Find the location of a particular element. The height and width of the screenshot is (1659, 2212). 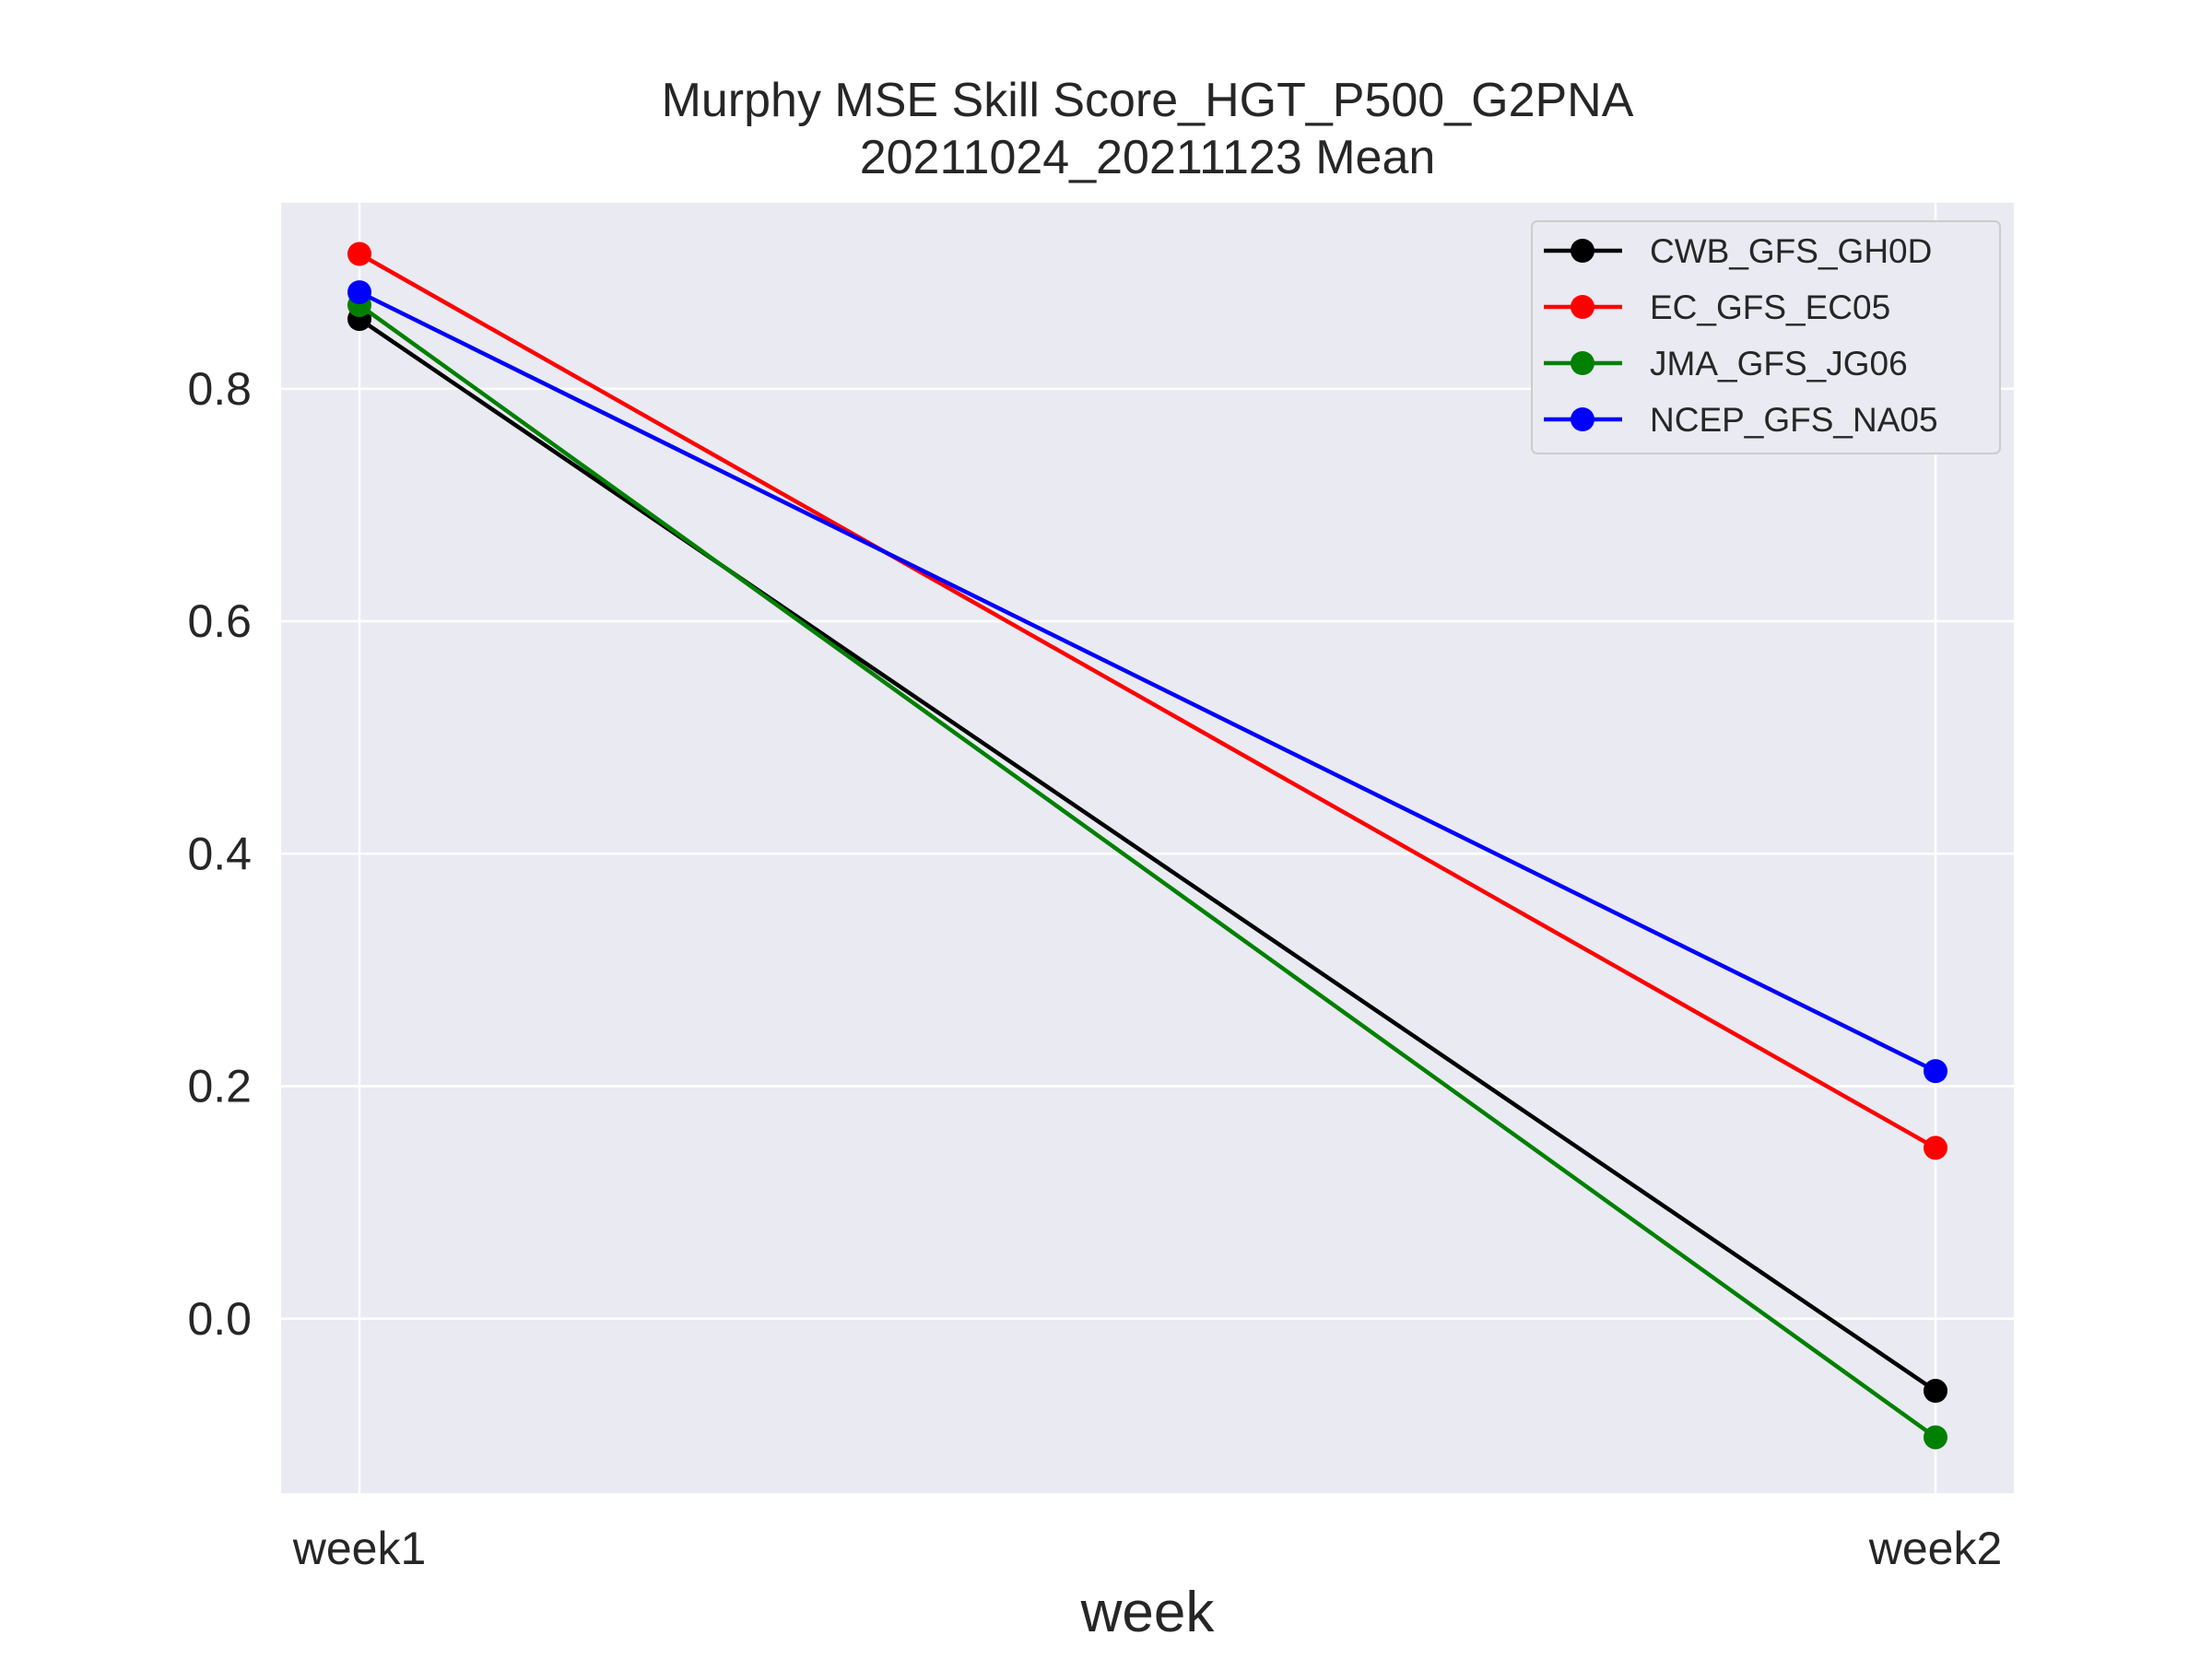

x-tick-label: week1 is located at coordinates (359, 1548).